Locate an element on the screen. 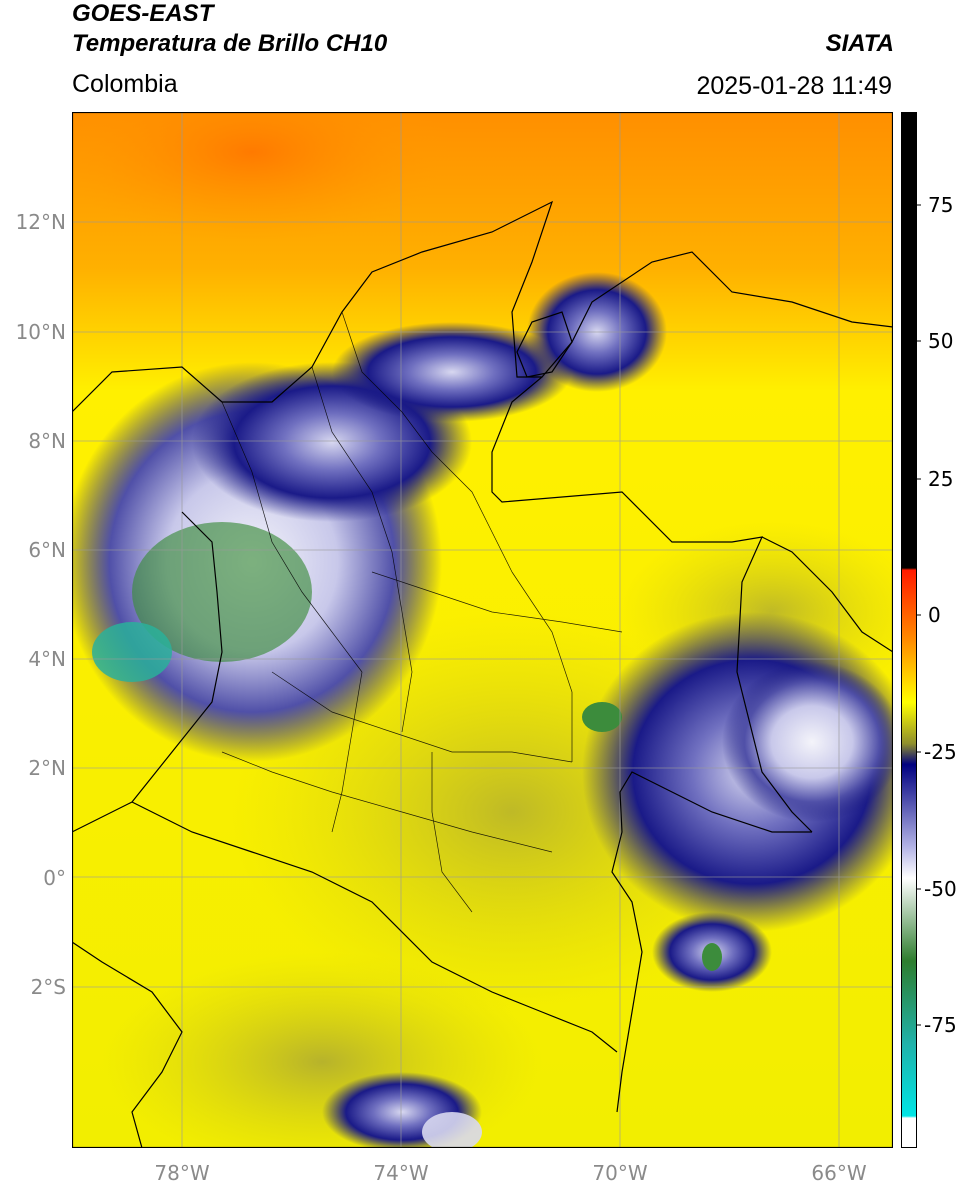  title-product: Temperatura de Brillo CH10 is located at coordinates (230, 43).